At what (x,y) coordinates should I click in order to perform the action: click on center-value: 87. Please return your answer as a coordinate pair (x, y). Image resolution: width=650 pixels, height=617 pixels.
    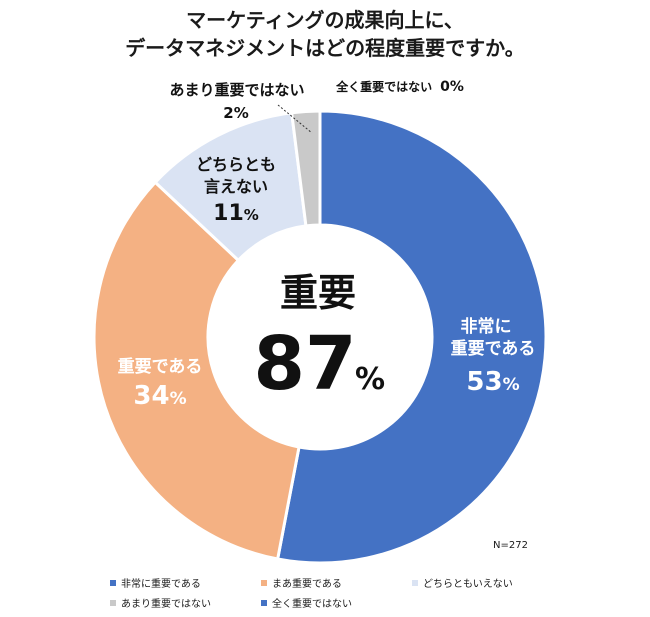
    Looking at the image, I should click on (305, 364).